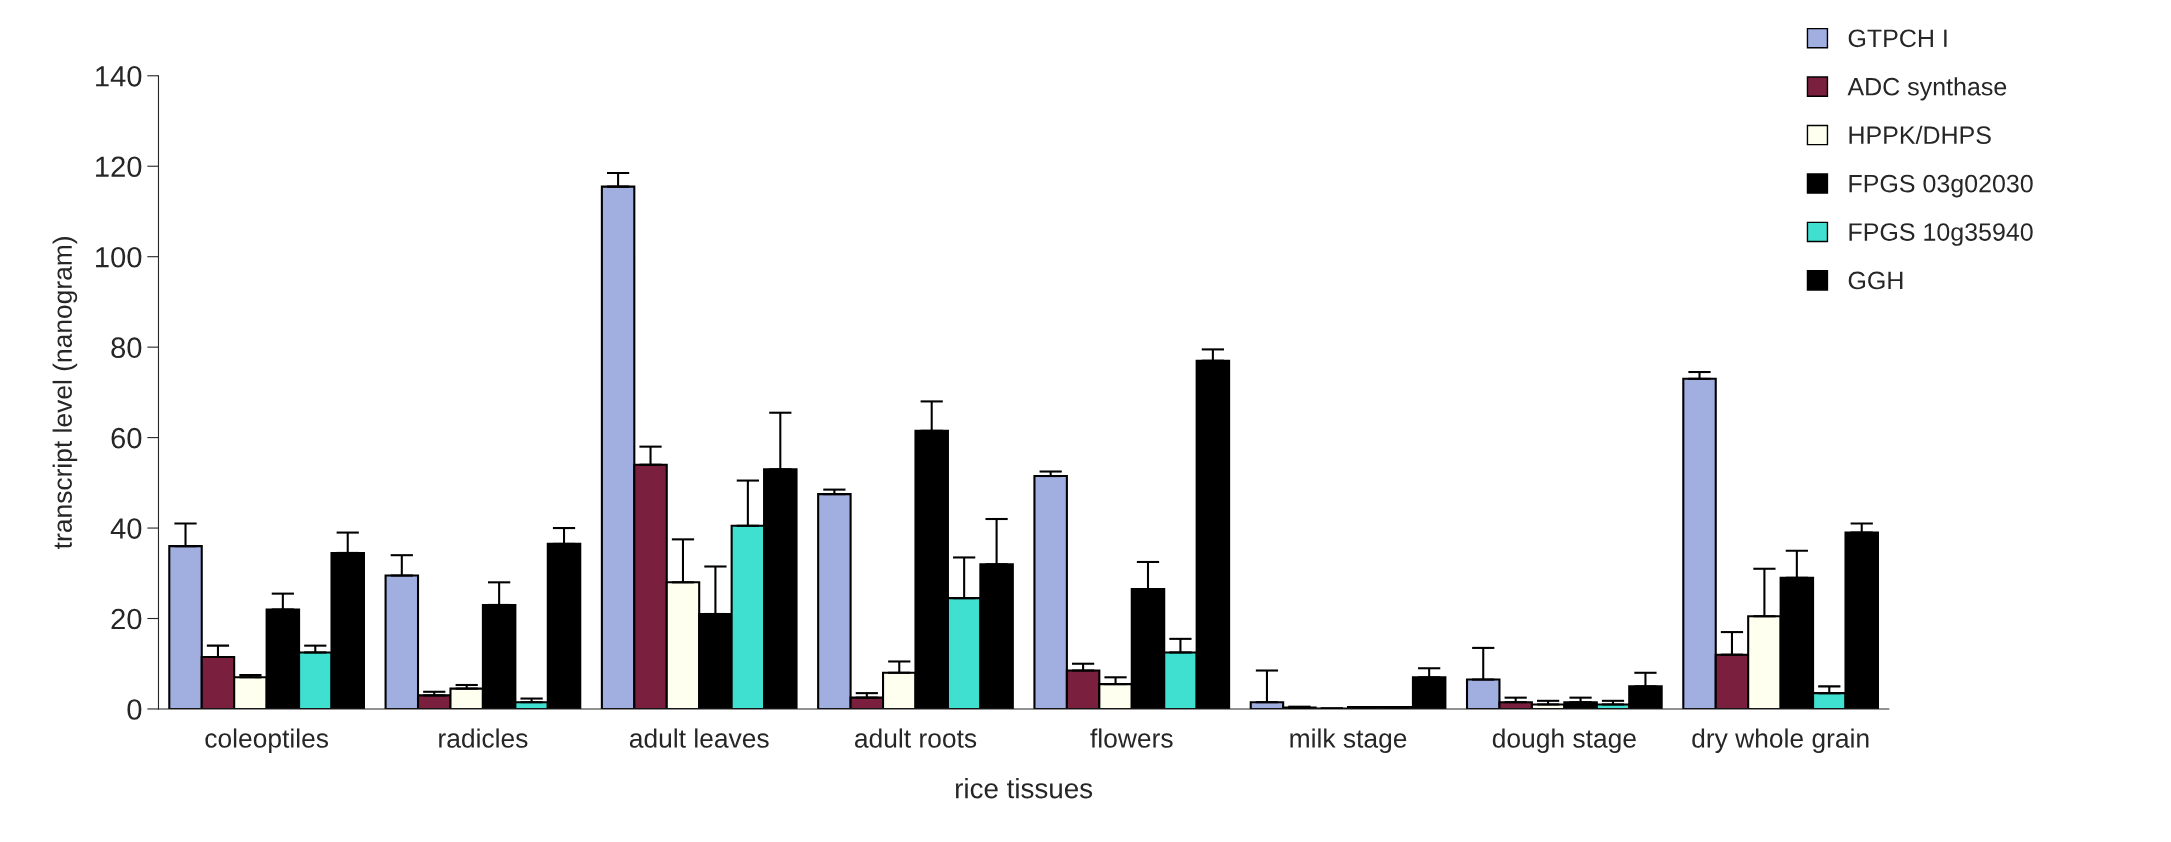  What do you see at coordinates (134, 709) in the screenshot?
I see `y-tick-label: 0` at bounding box center [134, 709].